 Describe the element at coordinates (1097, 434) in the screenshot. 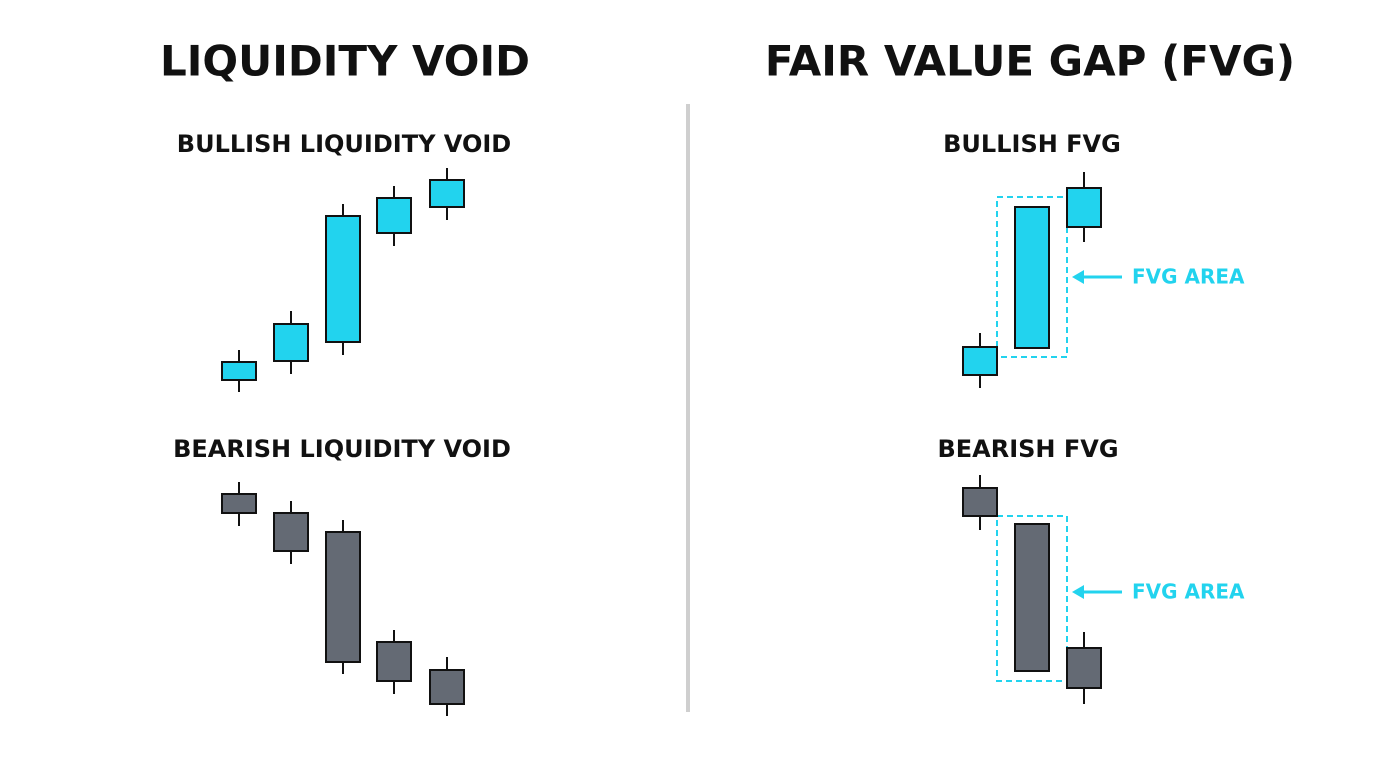

I see `arrows` at that location.